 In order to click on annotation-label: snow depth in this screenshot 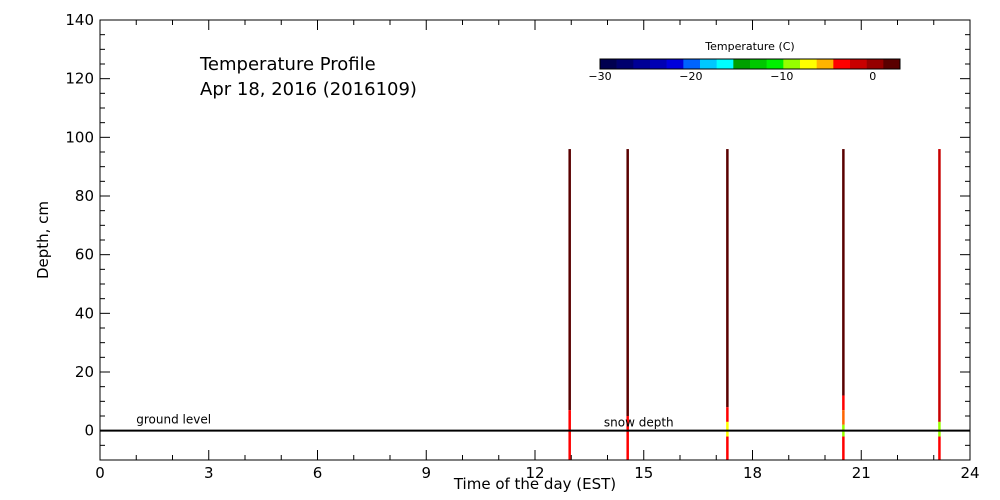, I will do `click(639, 422)`.